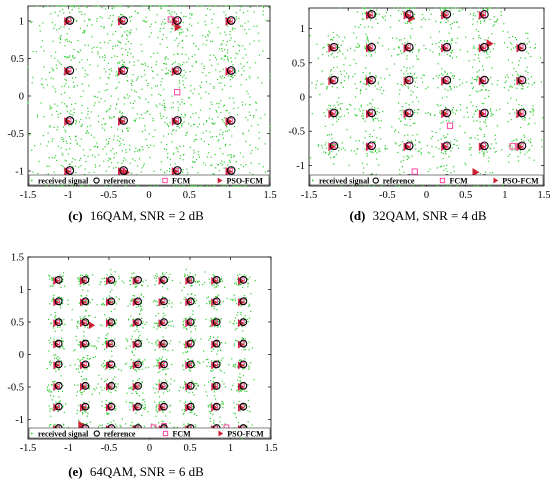 The image size is (550, 484). I want to click on x-tick-label: 1.5, so click(269, 195).